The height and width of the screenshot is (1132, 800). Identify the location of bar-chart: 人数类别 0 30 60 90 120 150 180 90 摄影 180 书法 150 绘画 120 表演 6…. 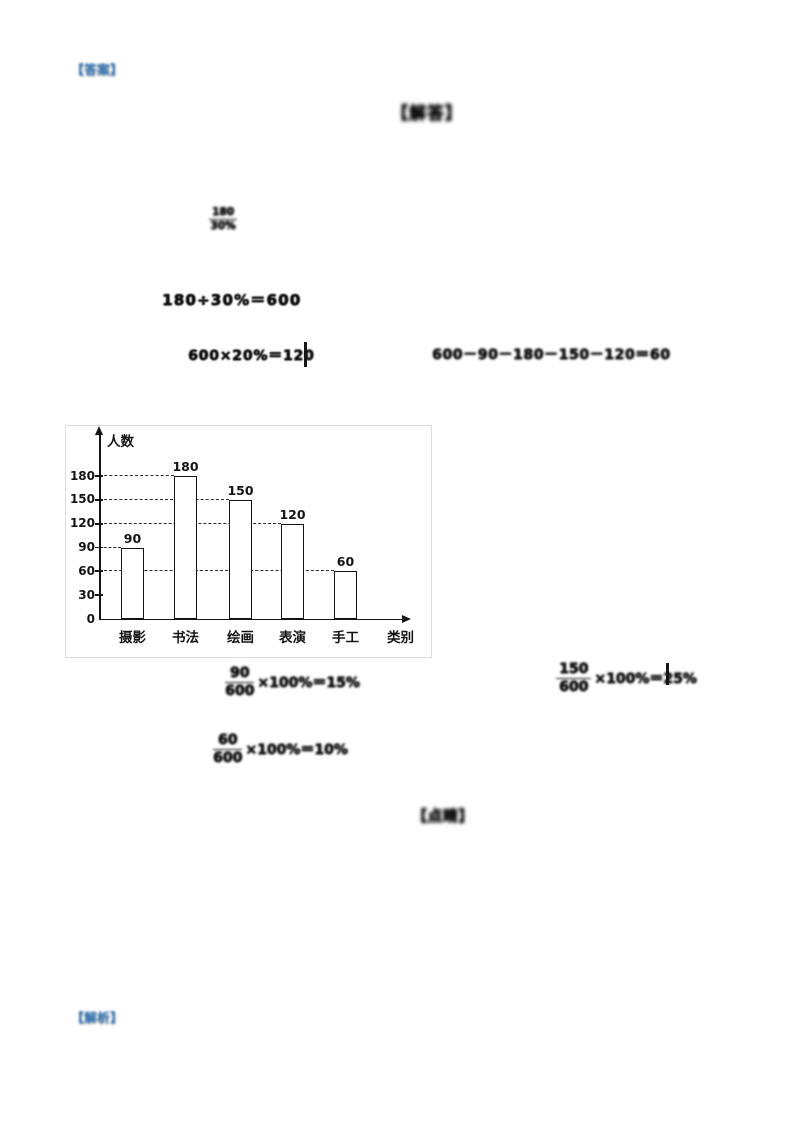
(248, 541).